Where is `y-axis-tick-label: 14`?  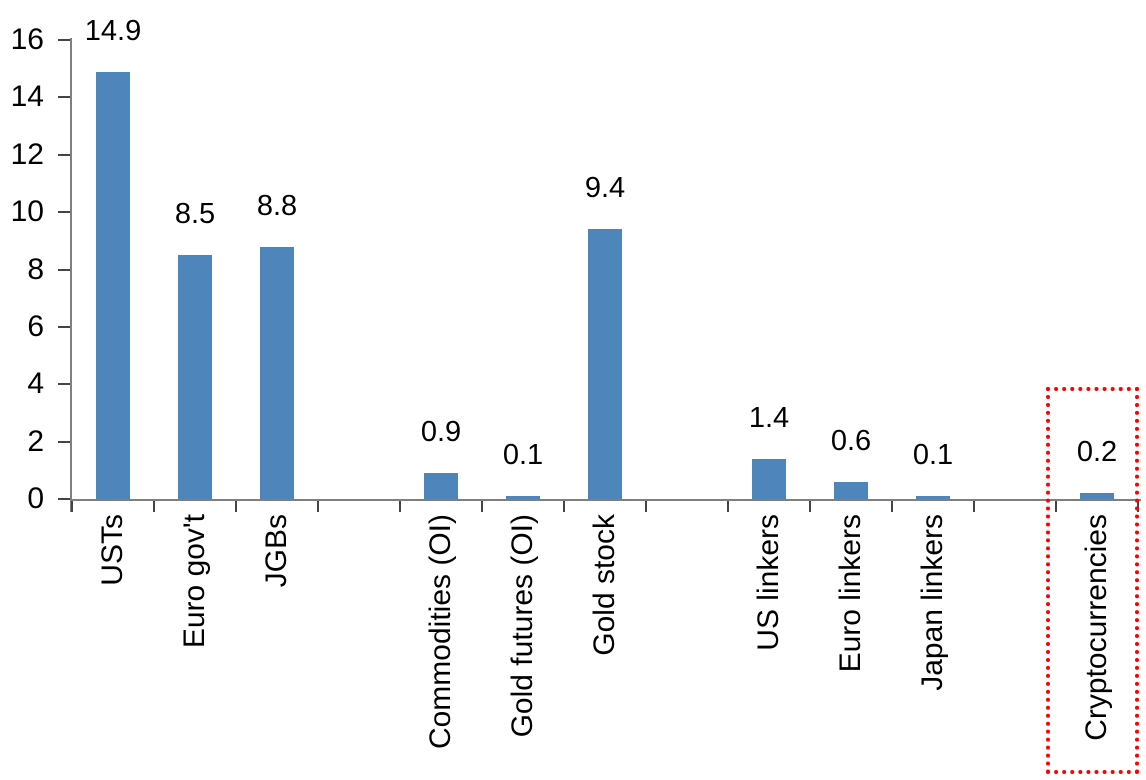 y-axis-tick-label: 14 is located at coordinates (27, 97).